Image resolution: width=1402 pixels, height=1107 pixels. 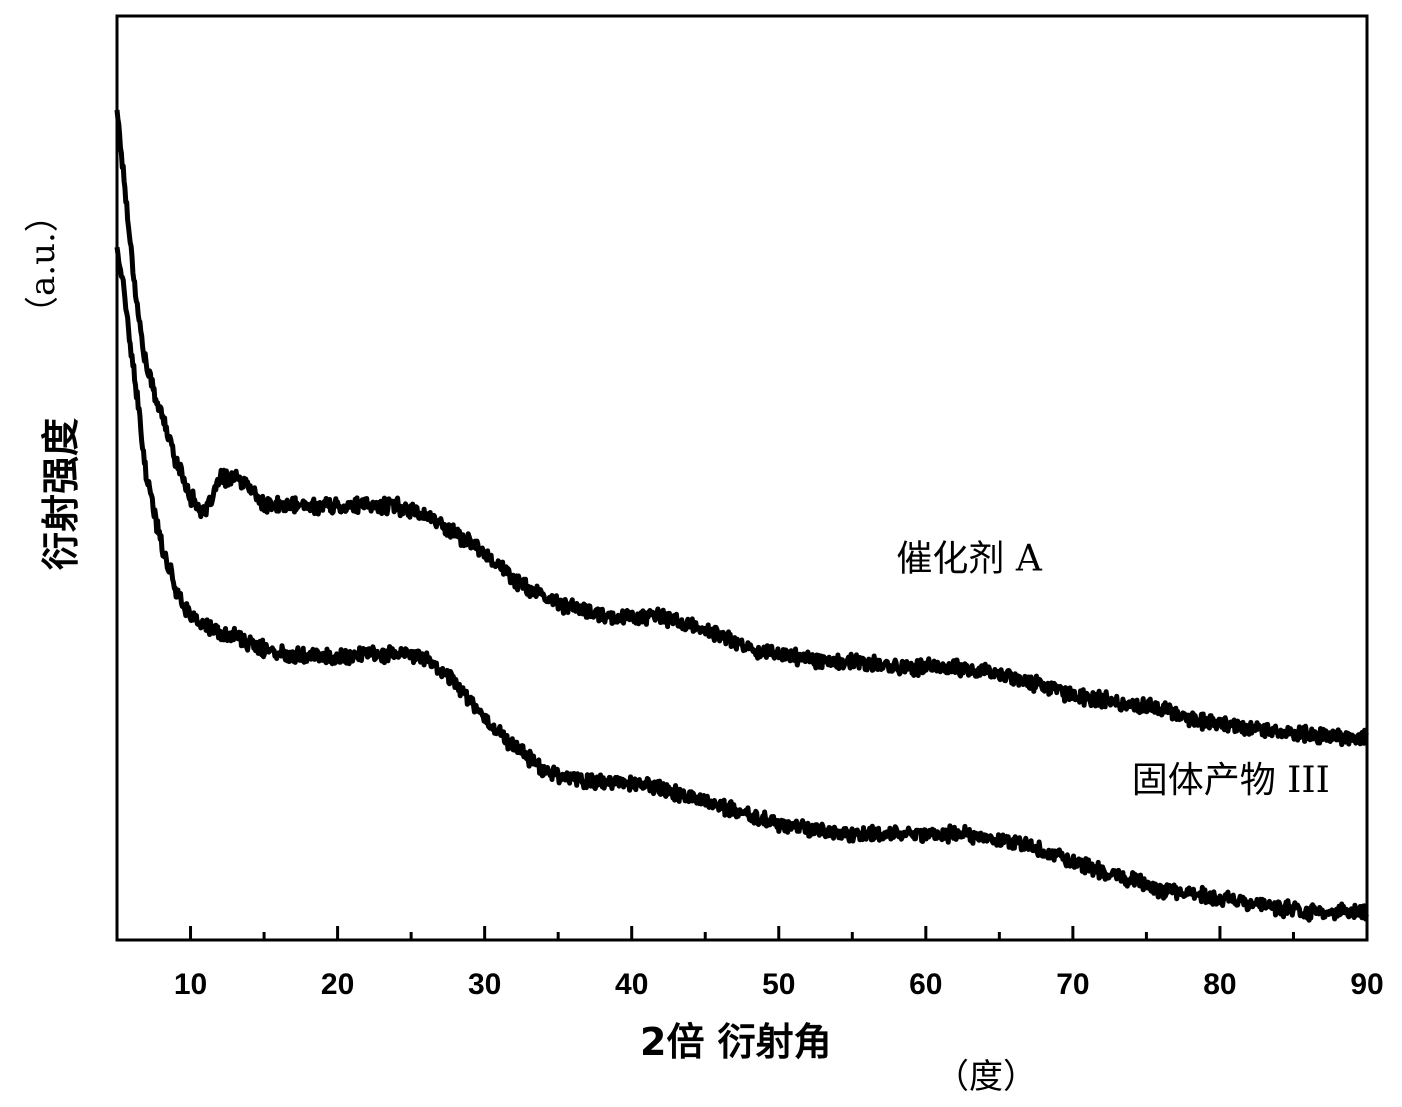 What do you see at coordinates (1219, 984) in the screenshot?
I see `x-tick-label: 80` at bounding box center [1219, 984].